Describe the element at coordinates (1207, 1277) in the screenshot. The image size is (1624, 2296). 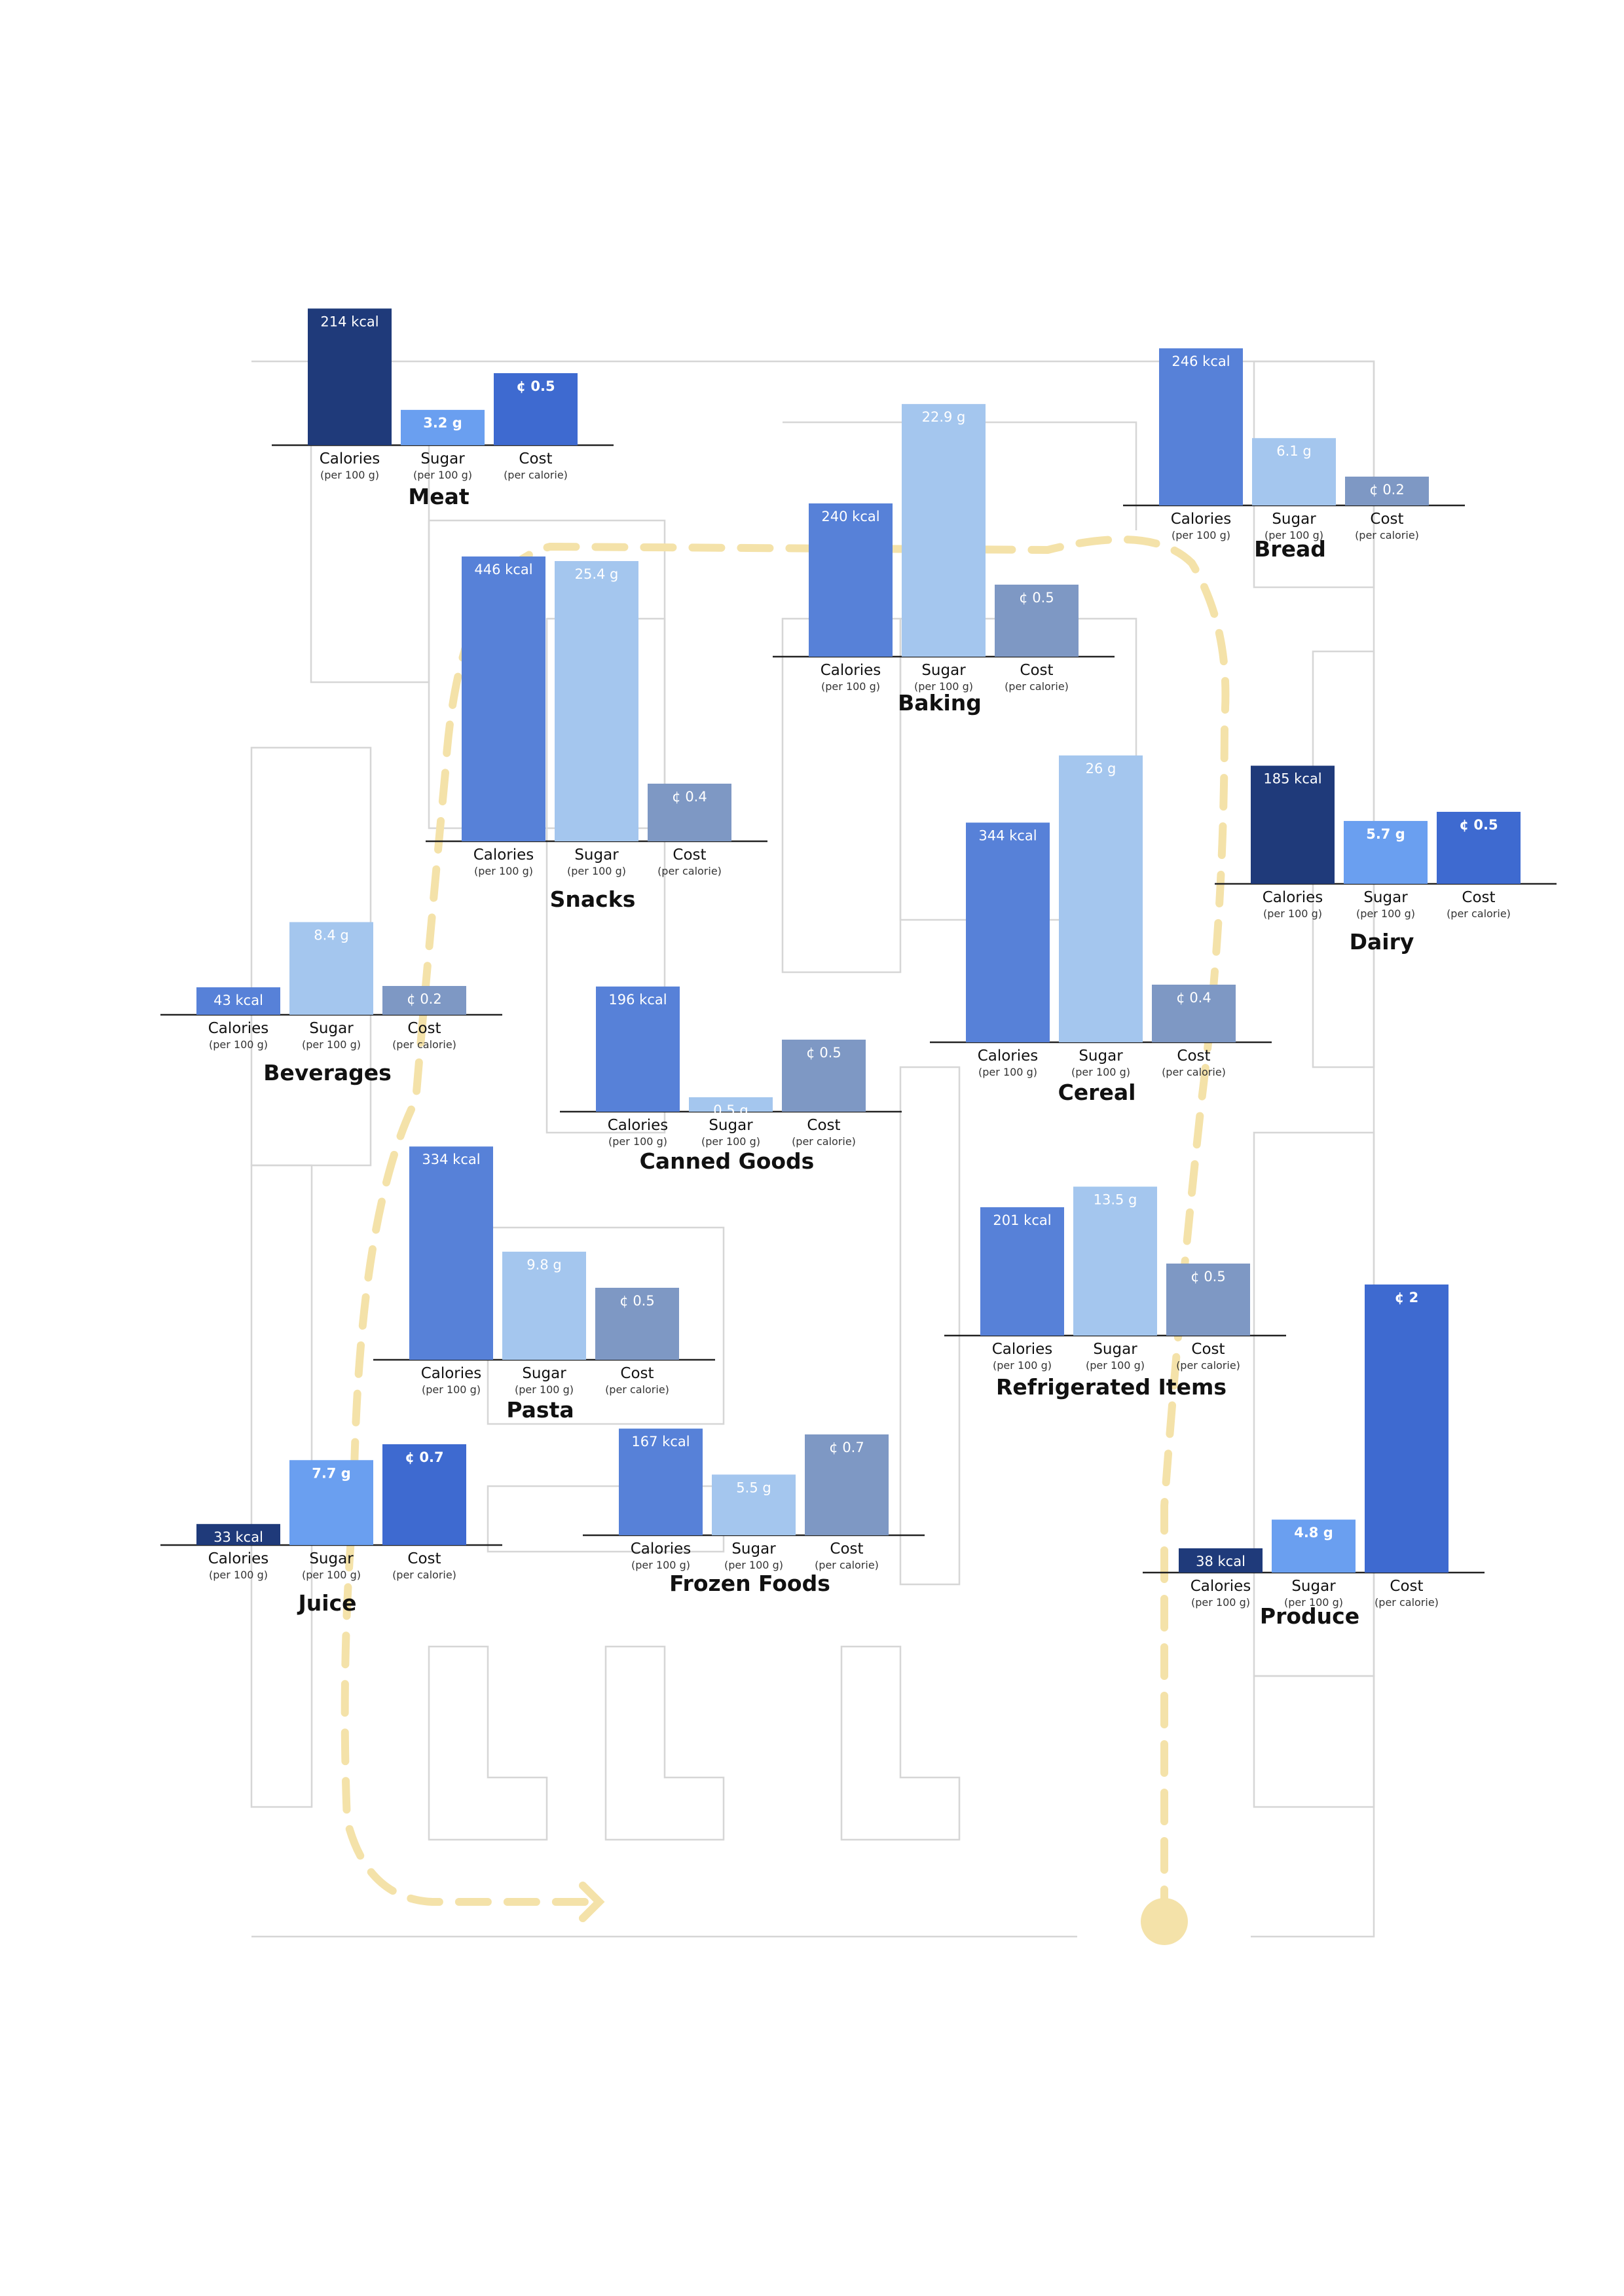
I see `data-label-refrigerated-items-cost: ¢ 0.5` at that location.